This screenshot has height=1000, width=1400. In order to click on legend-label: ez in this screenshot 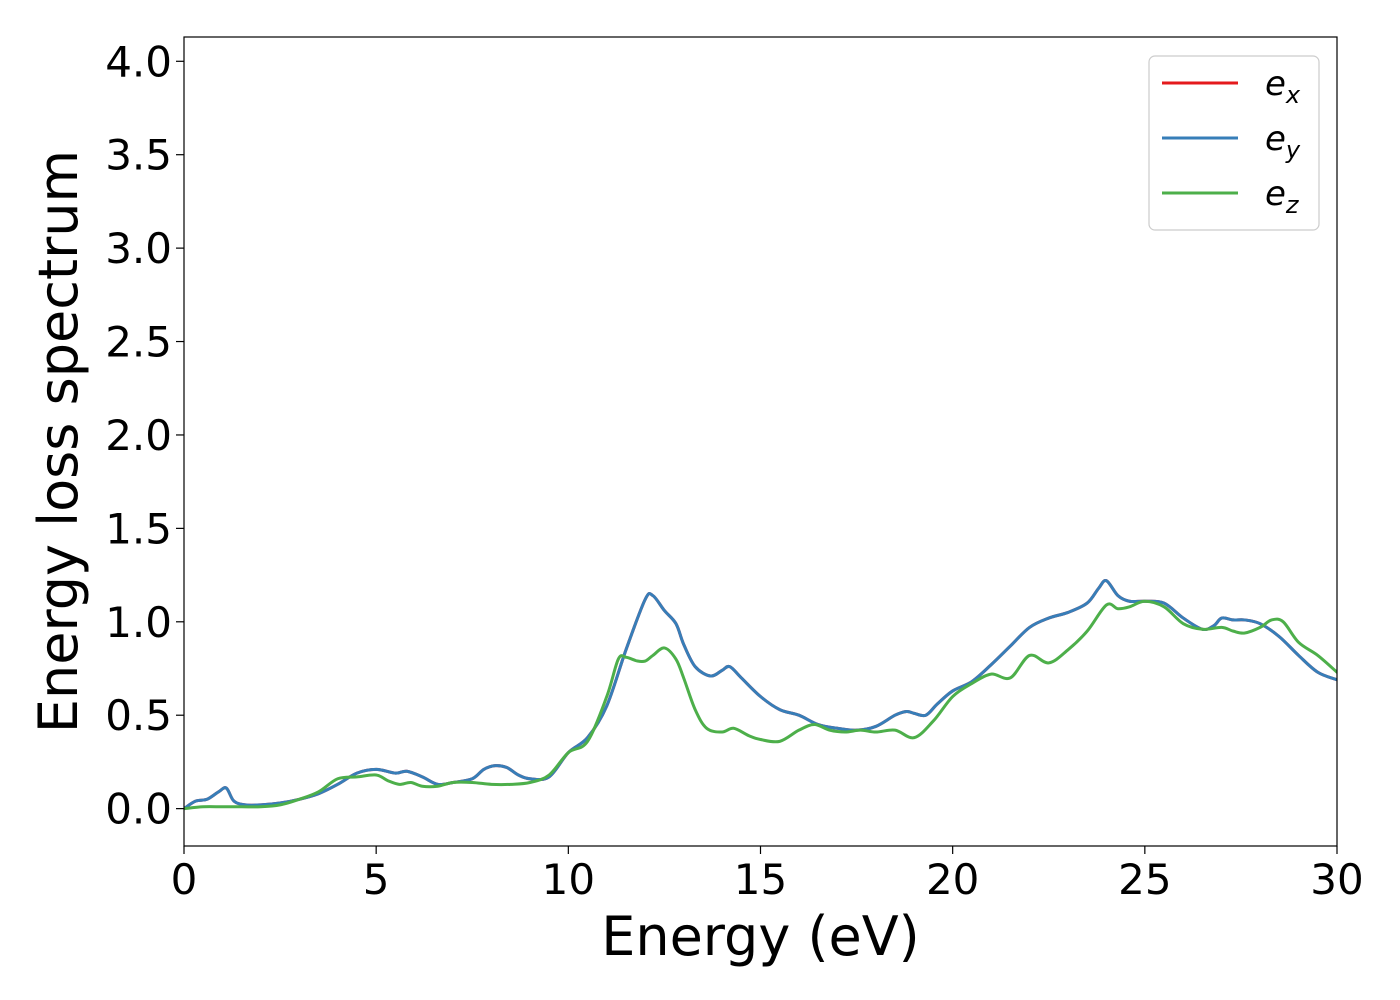, I will do `click(1282, 196)`.